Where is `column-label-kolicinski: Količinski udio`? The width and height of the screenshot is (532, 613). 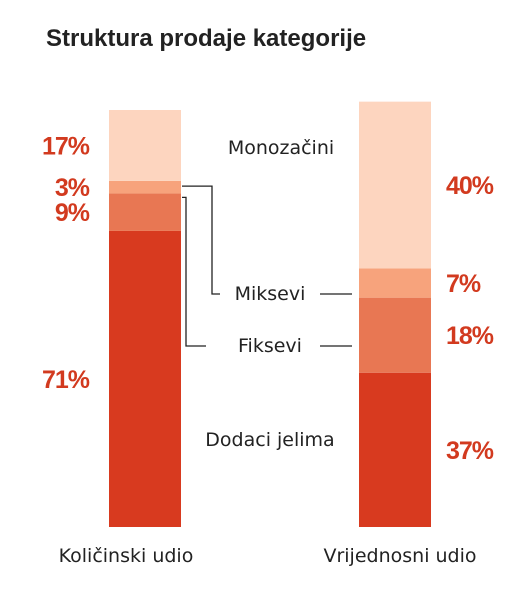 column-label-kolicinski: Količinski udio is located at coordinates (126, 556).